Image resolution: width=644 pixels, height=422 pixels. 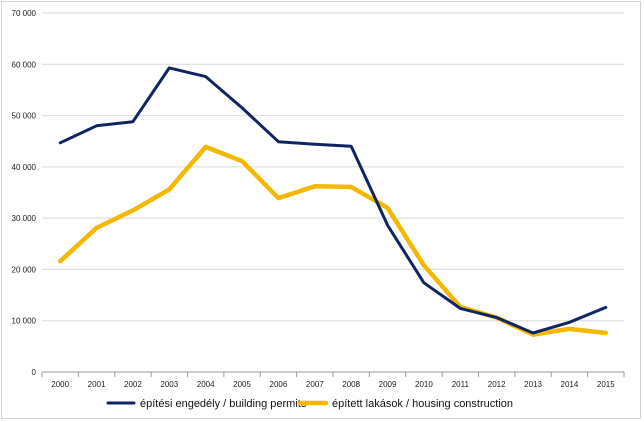 I want to click on y-tick-label: 50 000, so click(x=24, y=116).